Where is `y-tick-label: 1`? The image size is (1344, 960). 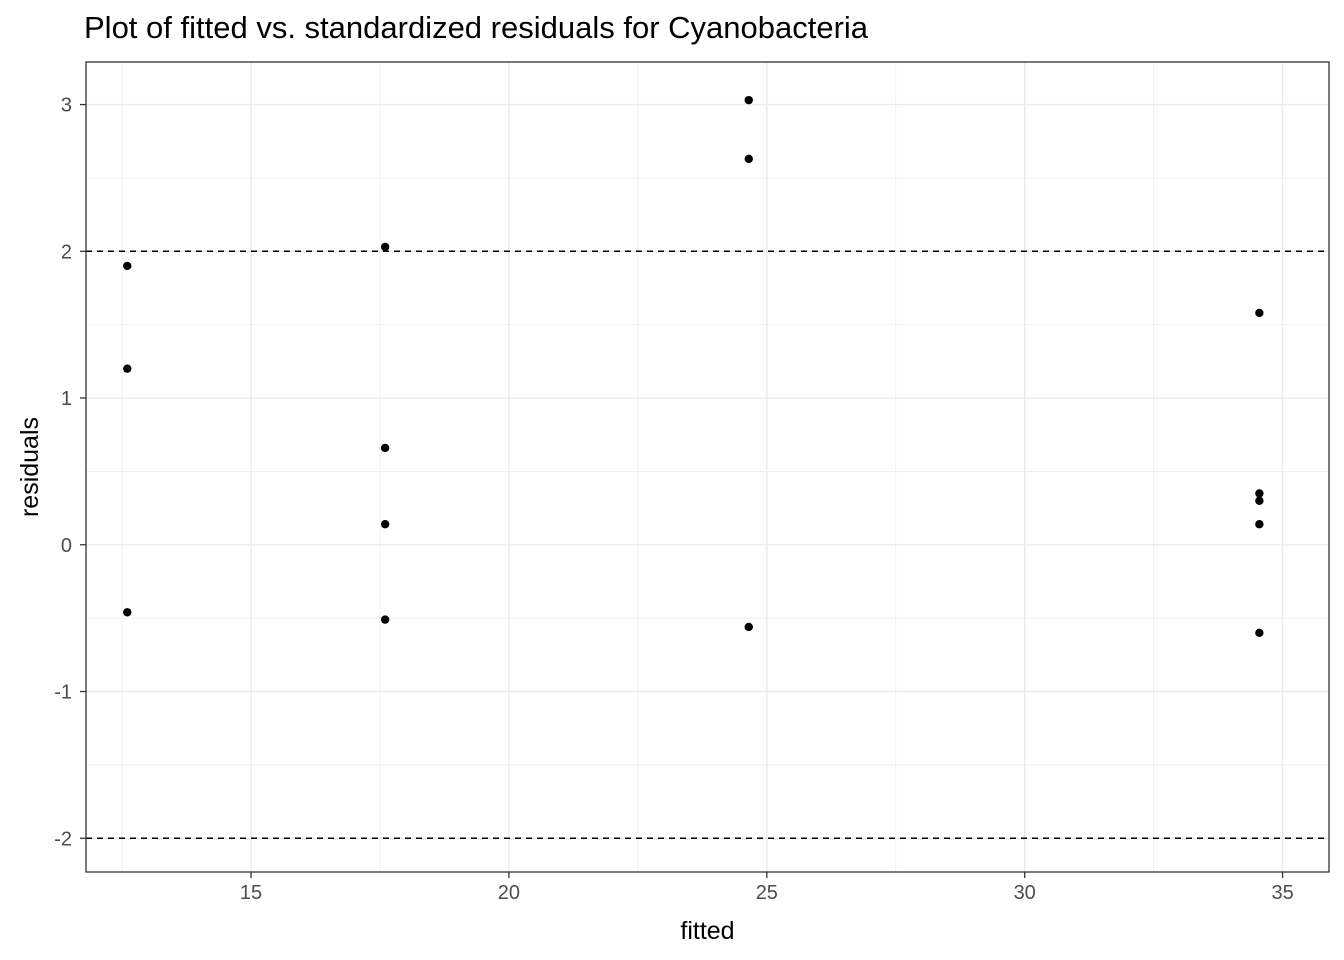
y-tick-label: 1 is located at coordinates (66, 399).